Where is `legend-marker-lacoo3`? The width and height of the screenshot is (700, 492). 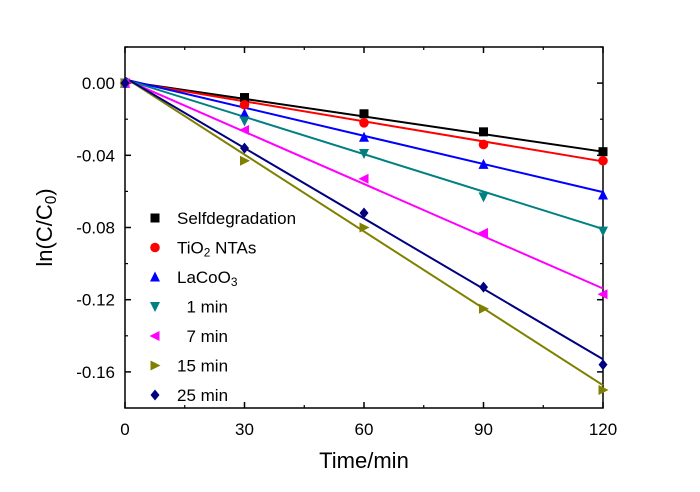 legend-marker-lacoo3 is located at coordinates (155, 276).